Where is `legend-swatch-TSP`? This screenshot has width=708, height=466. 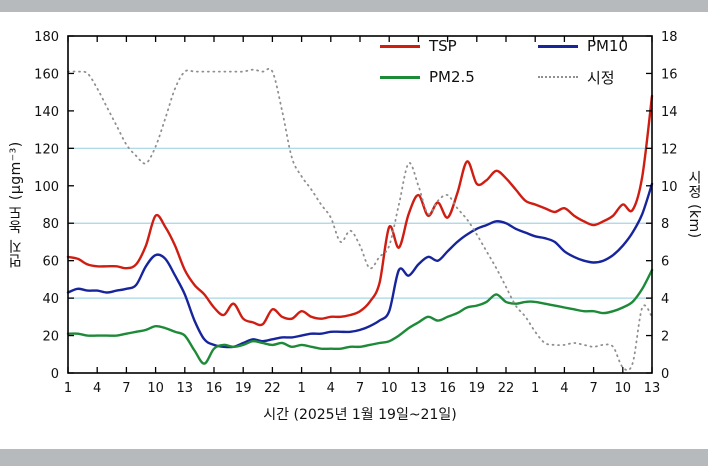 legend-swatch-TSP is located at coordinates (400, 46).